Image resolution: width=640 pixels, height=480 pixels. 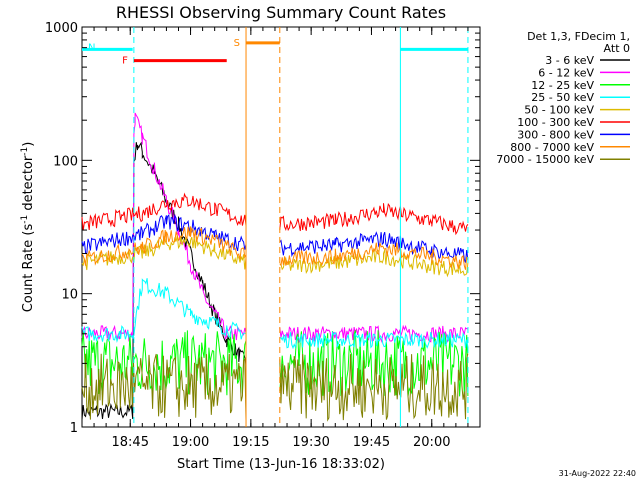 I want to click on annotation-label: N, so click(x=91, y=47).